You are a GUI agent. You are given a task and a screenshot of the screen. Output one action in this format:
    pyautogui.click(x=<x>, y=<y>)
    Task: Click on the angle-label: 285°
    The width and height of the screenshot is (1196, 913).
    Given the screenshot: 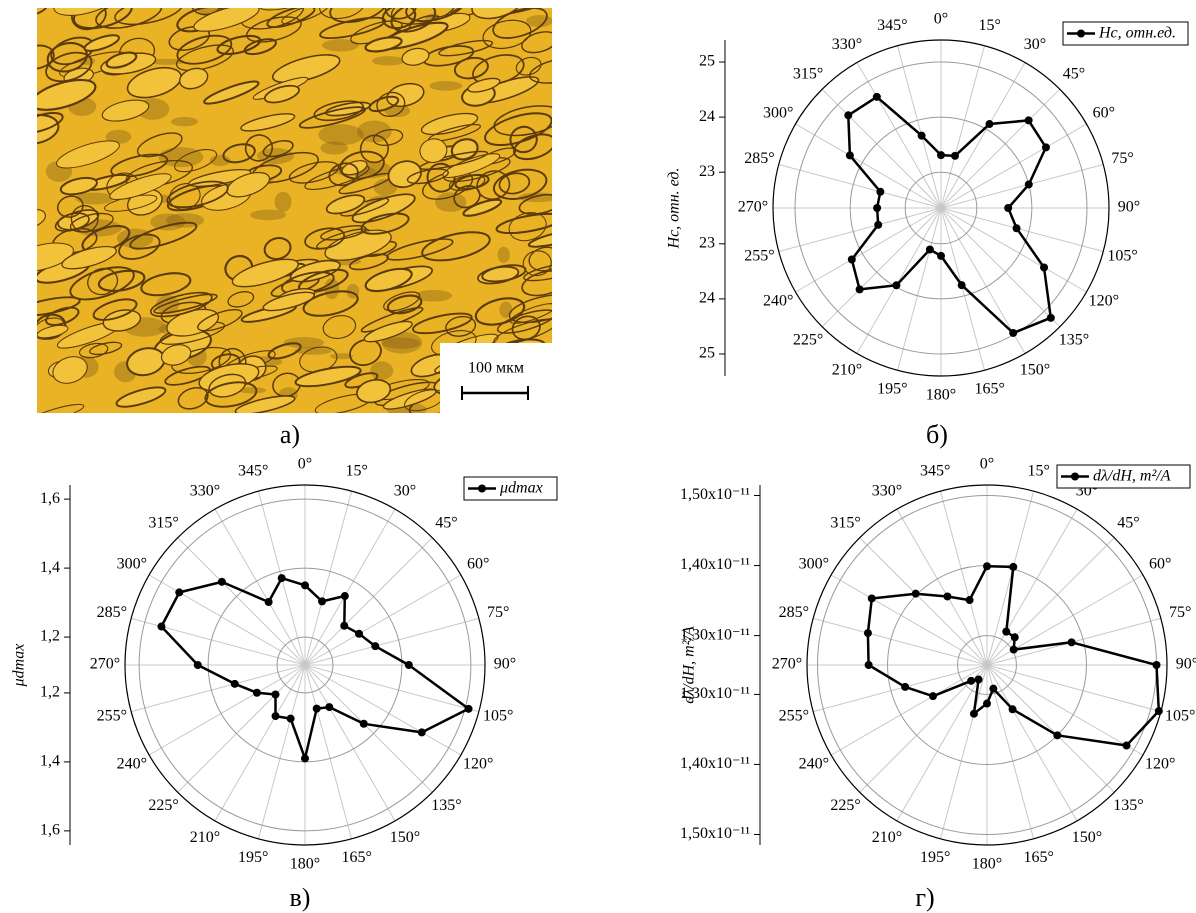 What is the action you would take?
    pyautogui.click(x=112, y=612)
    